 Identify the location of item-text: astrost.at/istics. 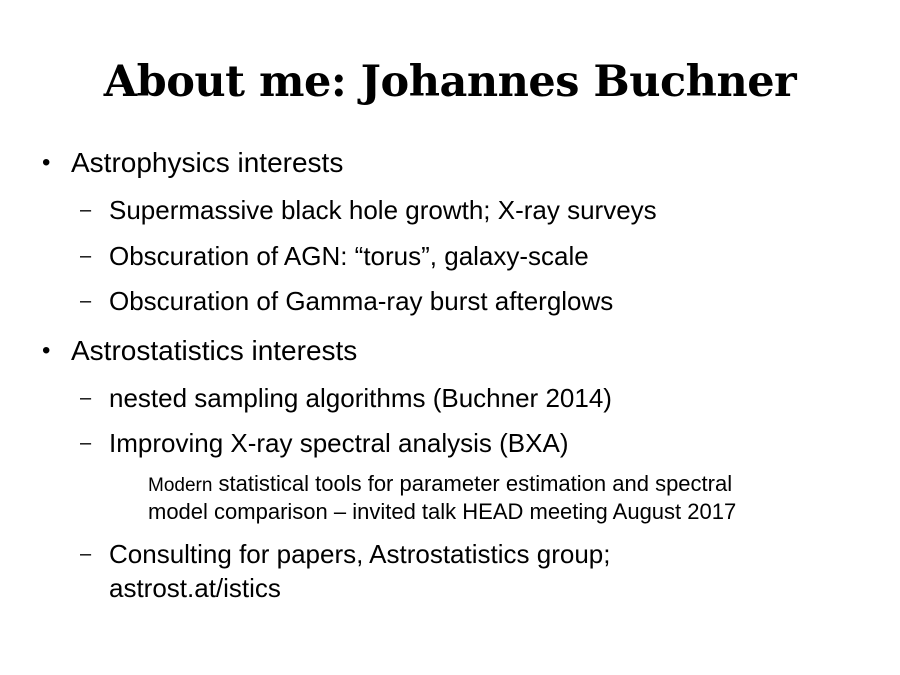
(195, 588).